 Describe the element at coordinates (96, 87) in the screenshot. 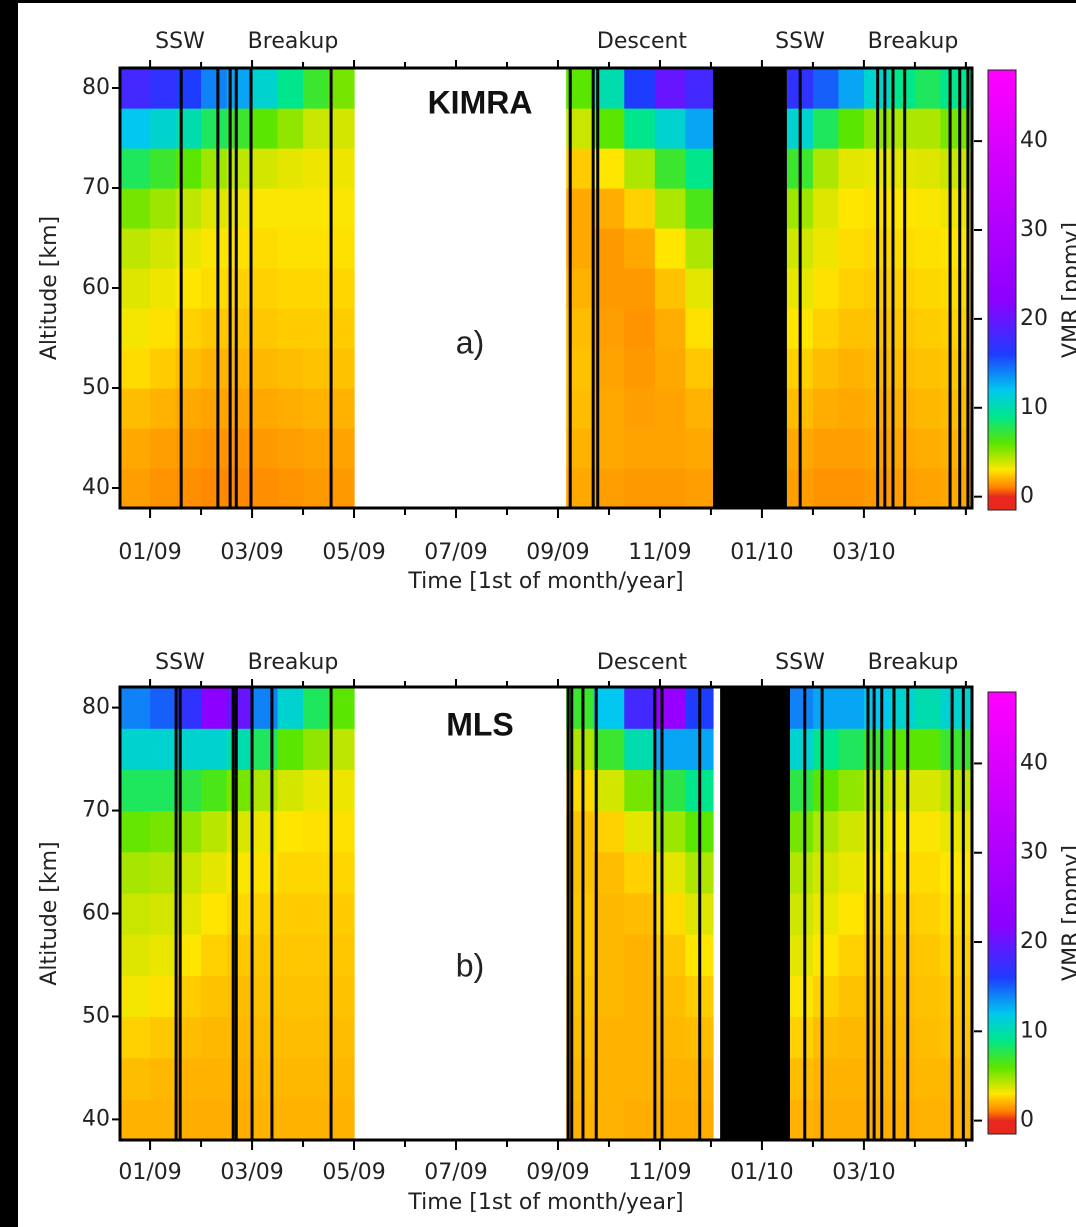

I see `y-tick-label: 80` at that location.